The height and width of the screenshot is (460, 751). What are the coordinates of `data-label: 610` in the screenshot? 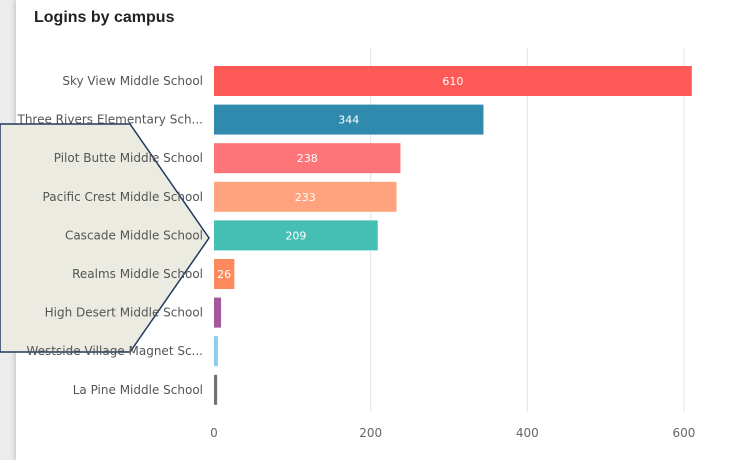 It's located at (452, 81).